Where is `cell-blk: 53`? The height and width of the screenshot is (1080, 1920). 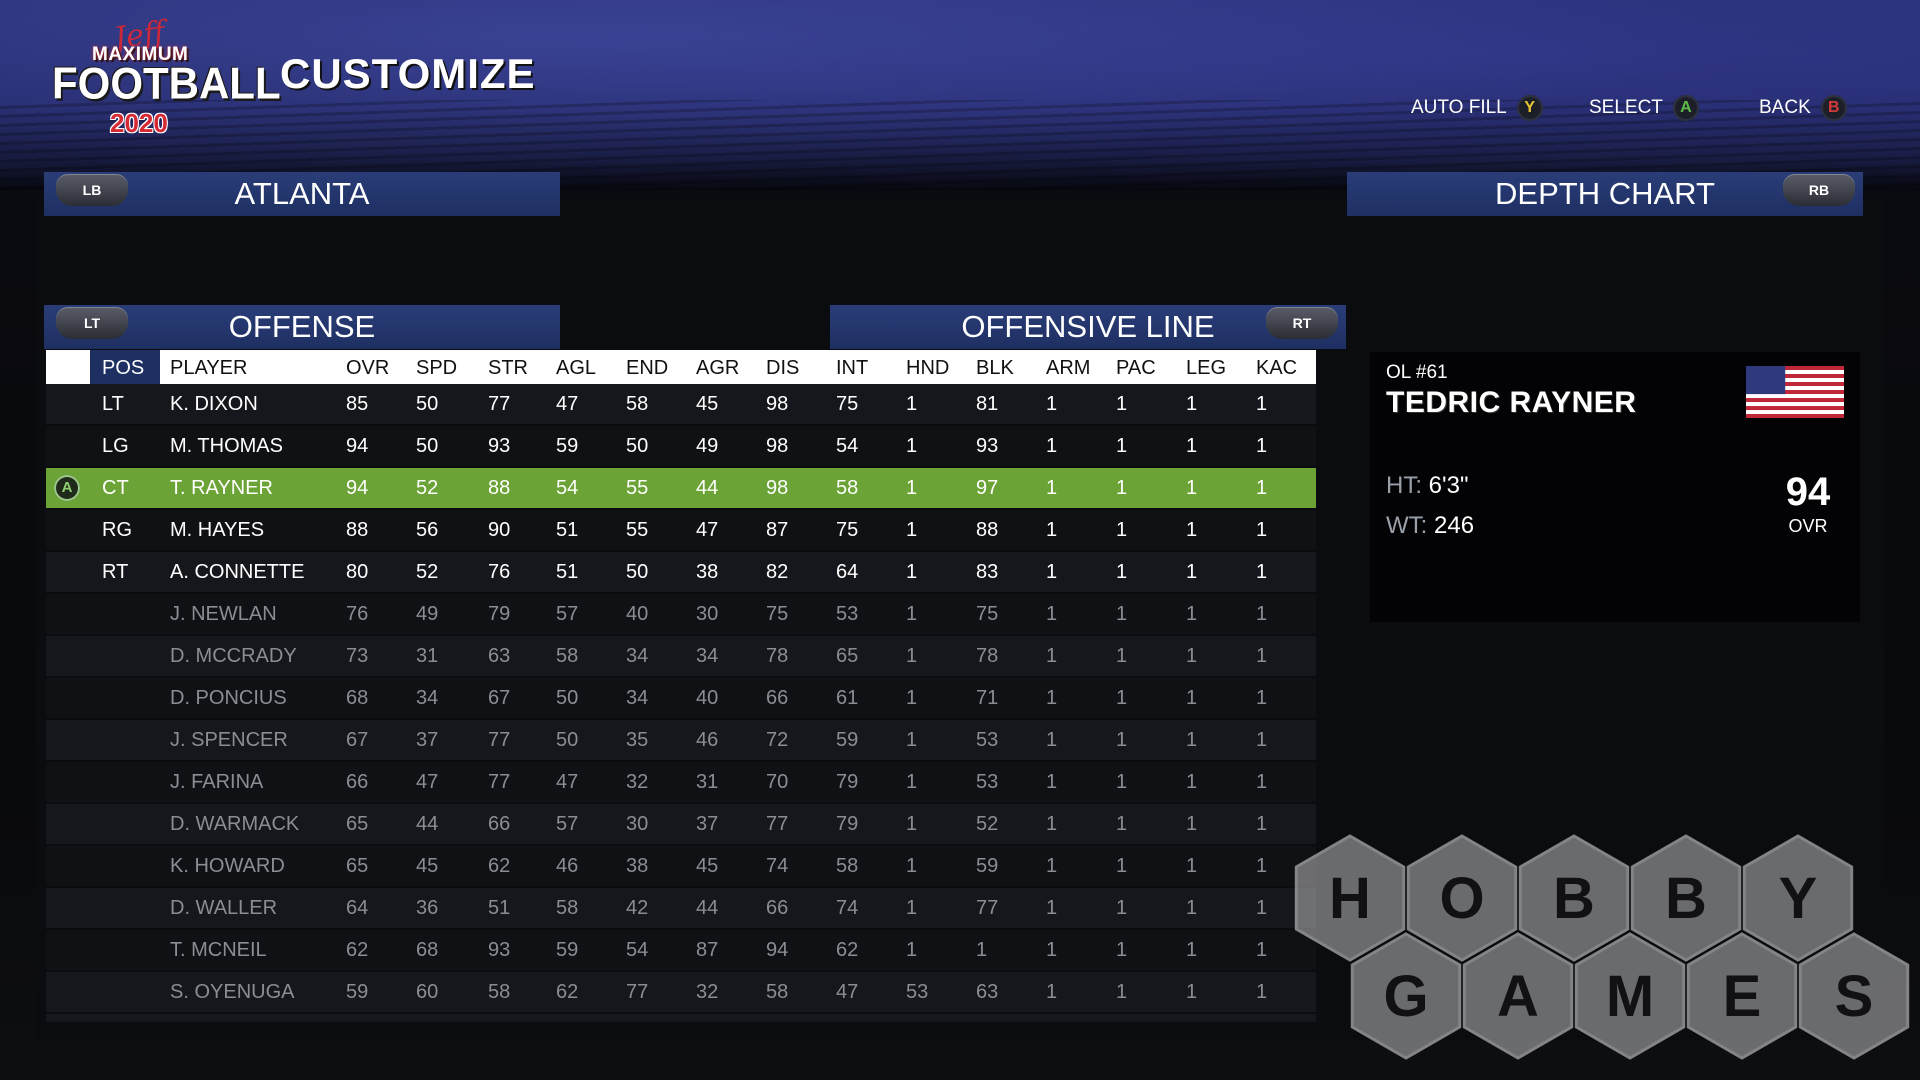
cell-blk: 53 is located at coordinates (987, 740).